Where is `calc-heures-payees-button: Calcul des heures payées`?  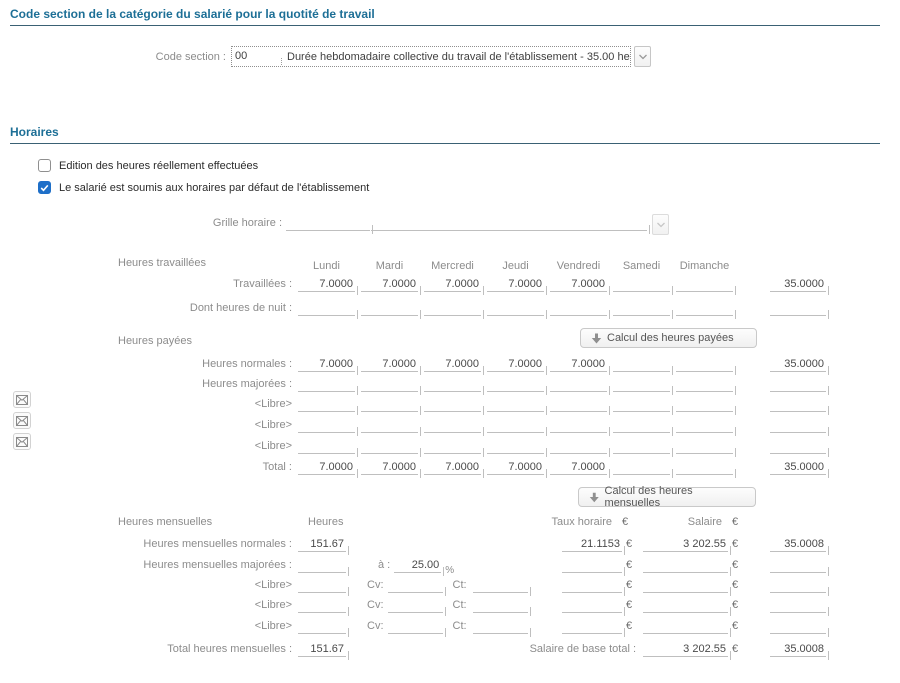 calc-heures-payees-button: Calcul des heures payées is located at coordinates (668, 338).